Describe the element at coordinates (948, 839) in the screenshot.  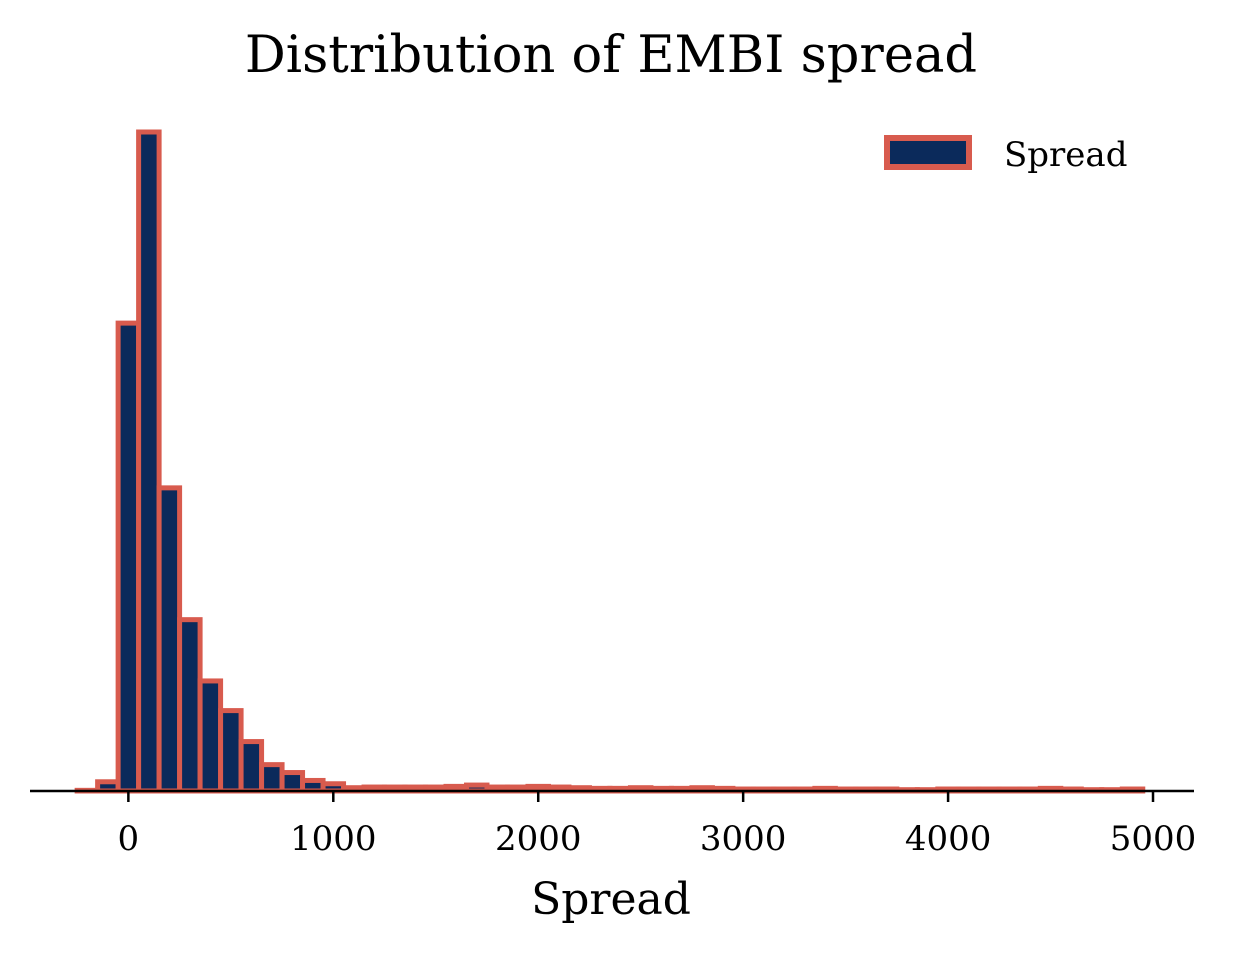
I see `x-tick-label: 4000` at that location.